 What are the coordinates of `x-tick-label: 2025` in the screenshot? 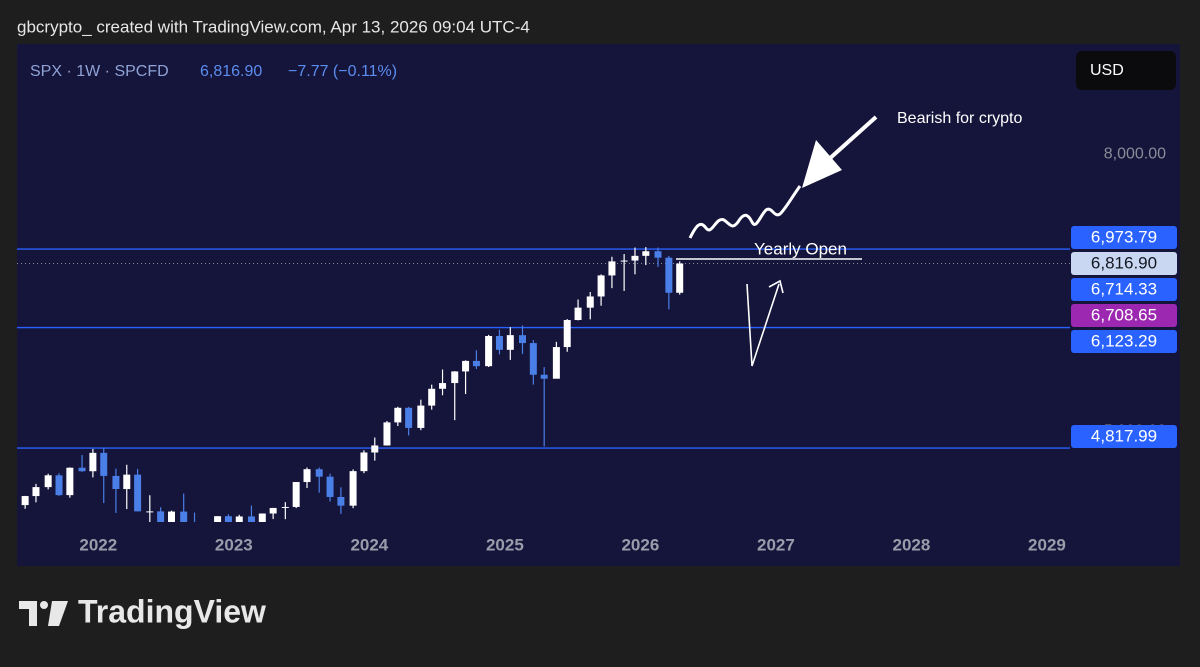 It's located at (505, 544).